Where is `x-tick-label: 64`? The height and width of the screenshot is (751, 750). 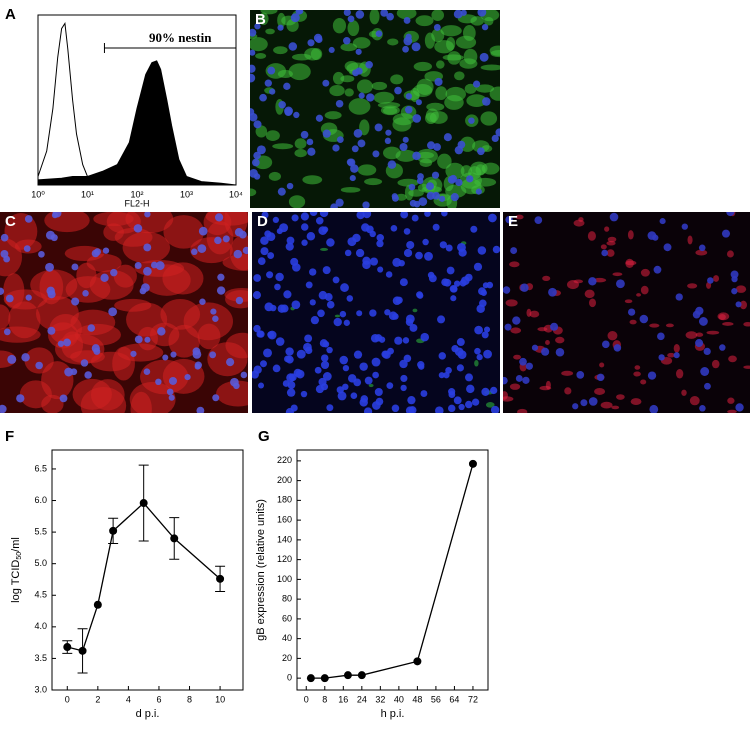
x-tick-label: 64 is located at coordinates (454, 699).